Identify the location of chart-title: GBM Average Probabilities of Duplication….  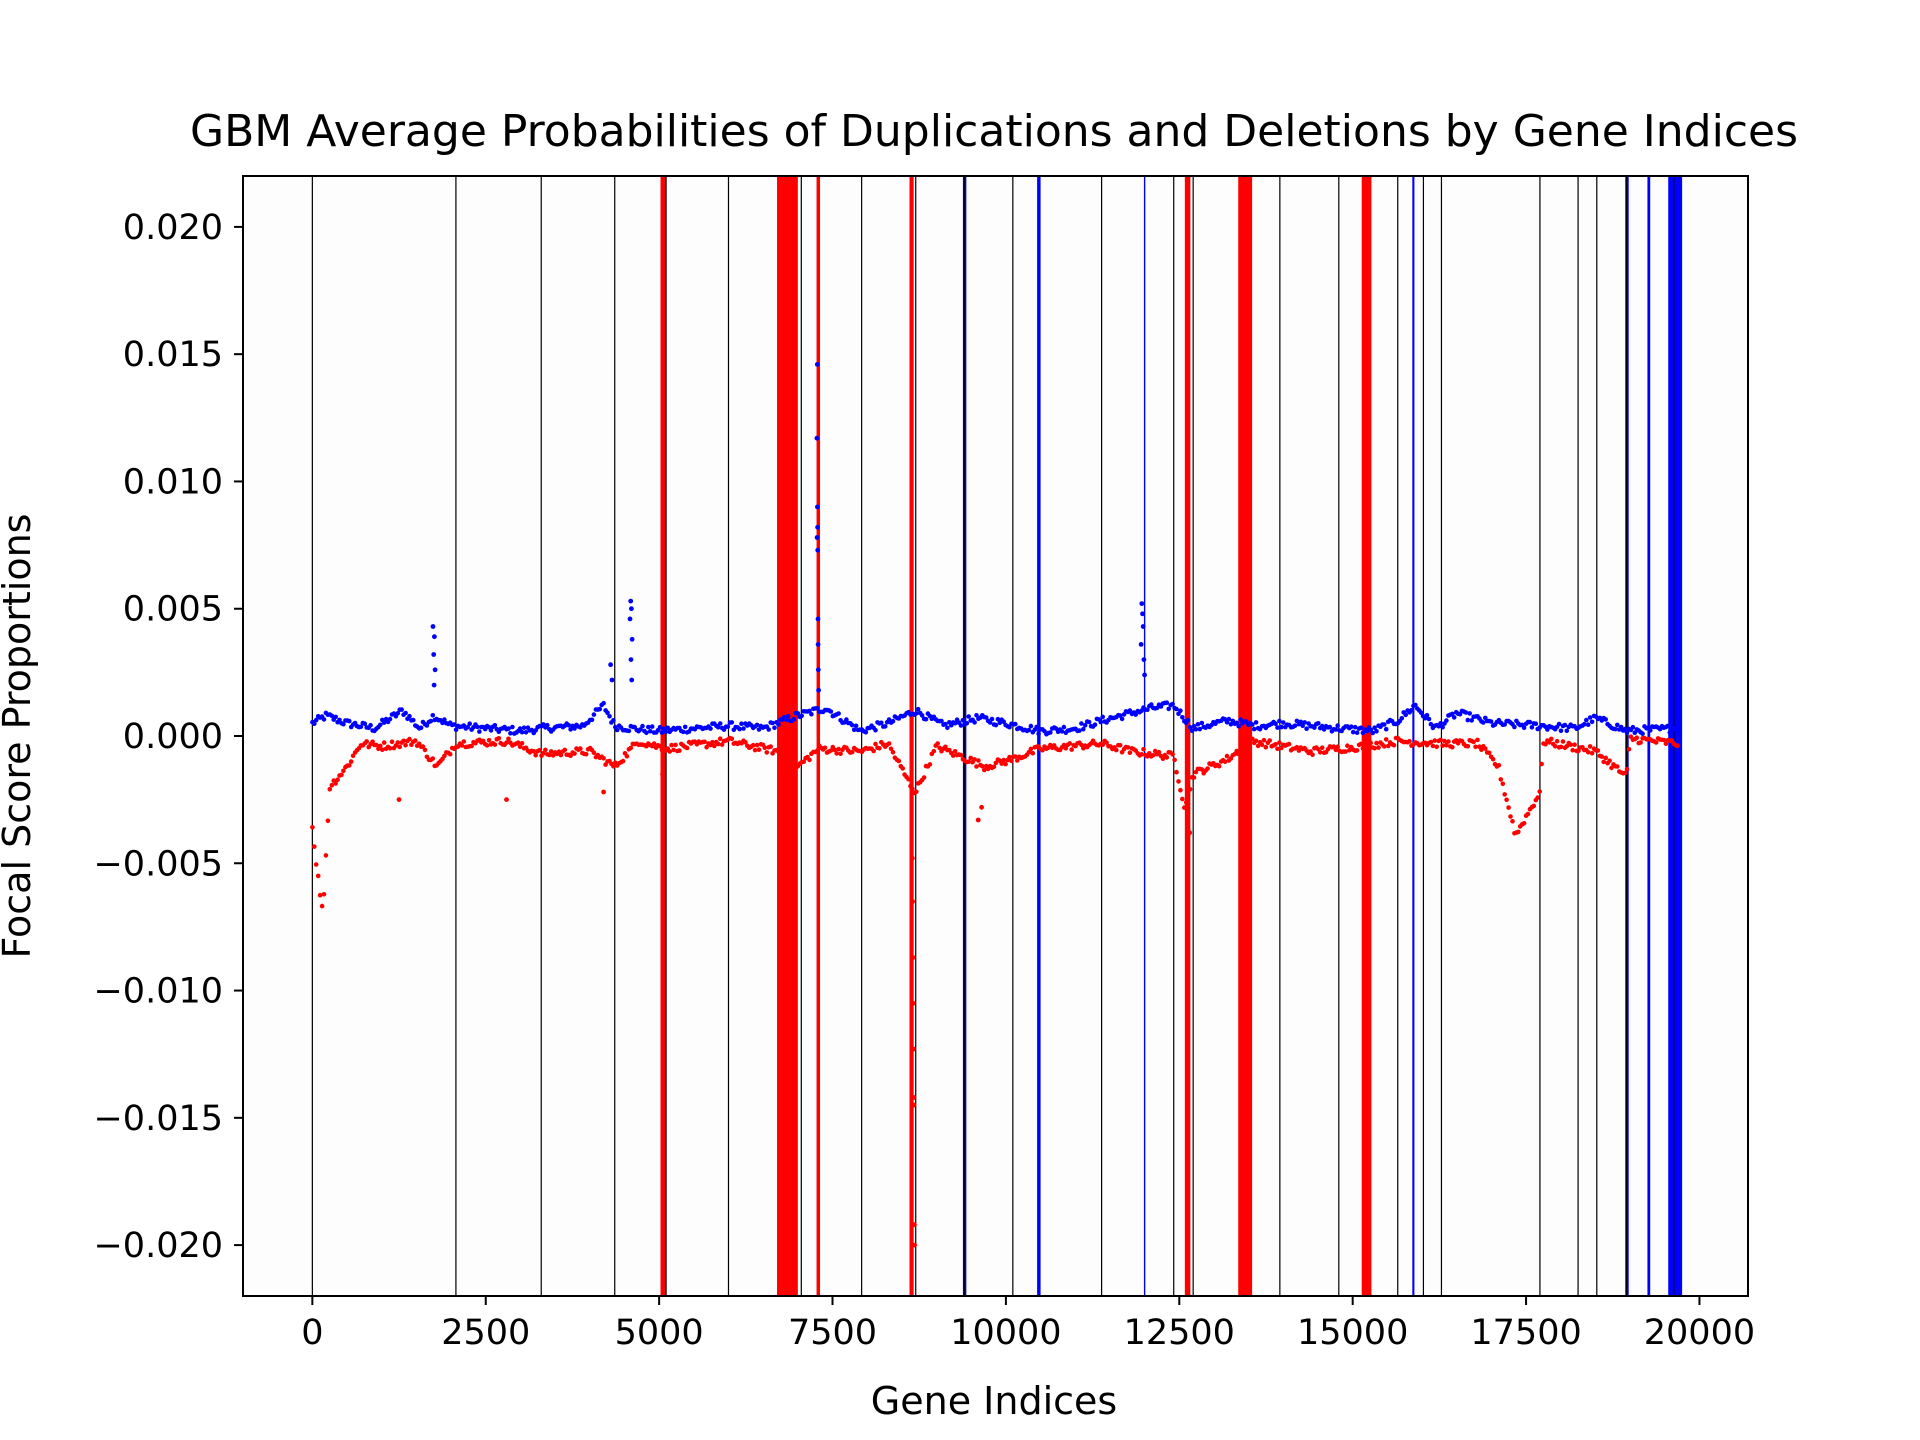
(994, 131).